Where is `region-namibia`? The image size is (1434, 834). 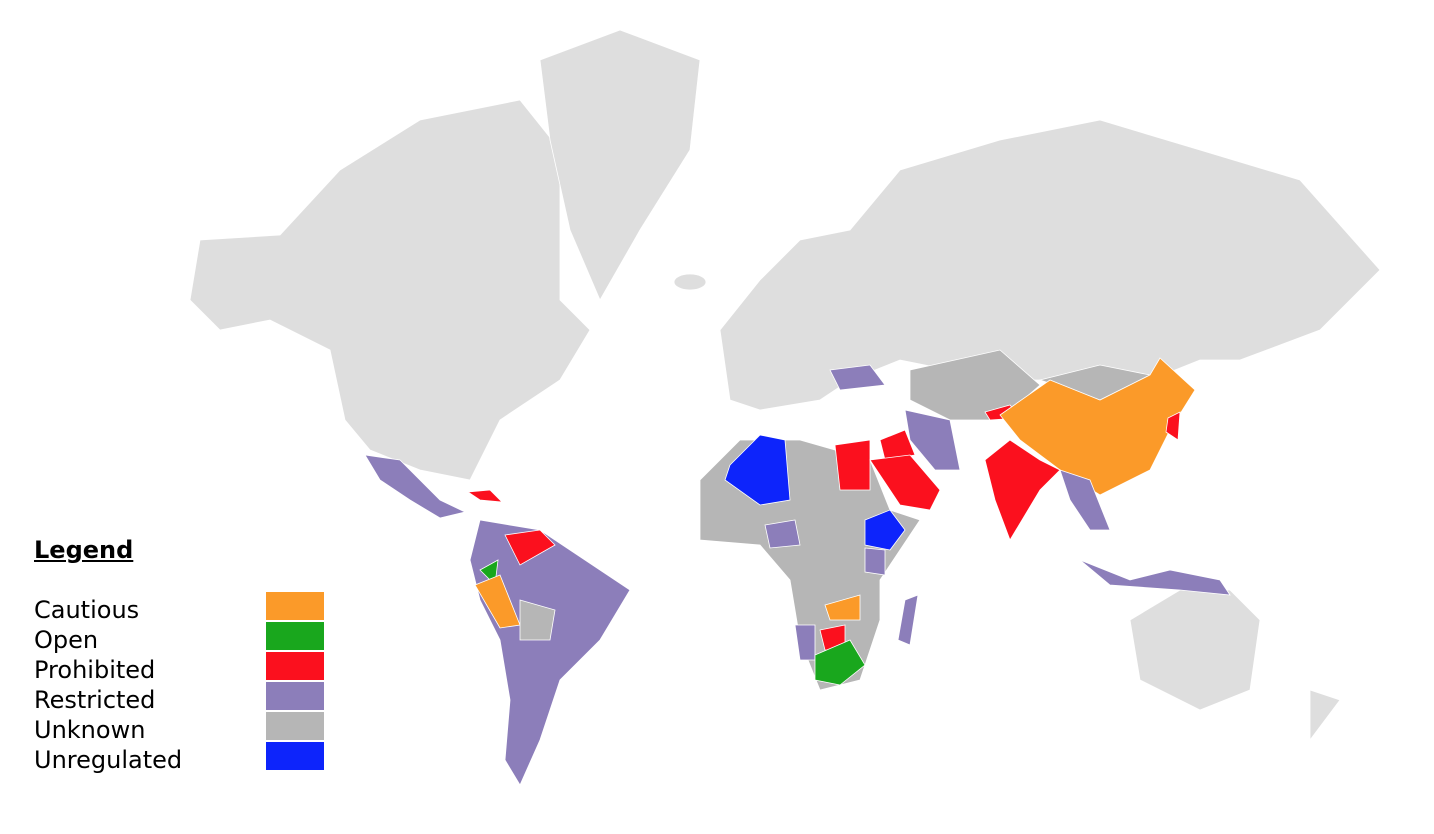 region-namibia is located at coordinates (805, 642).